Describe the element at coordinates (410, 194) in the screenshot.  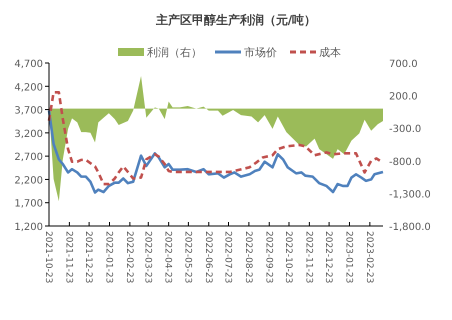
I see `y2-tick-label: -1,300.0` at that location.